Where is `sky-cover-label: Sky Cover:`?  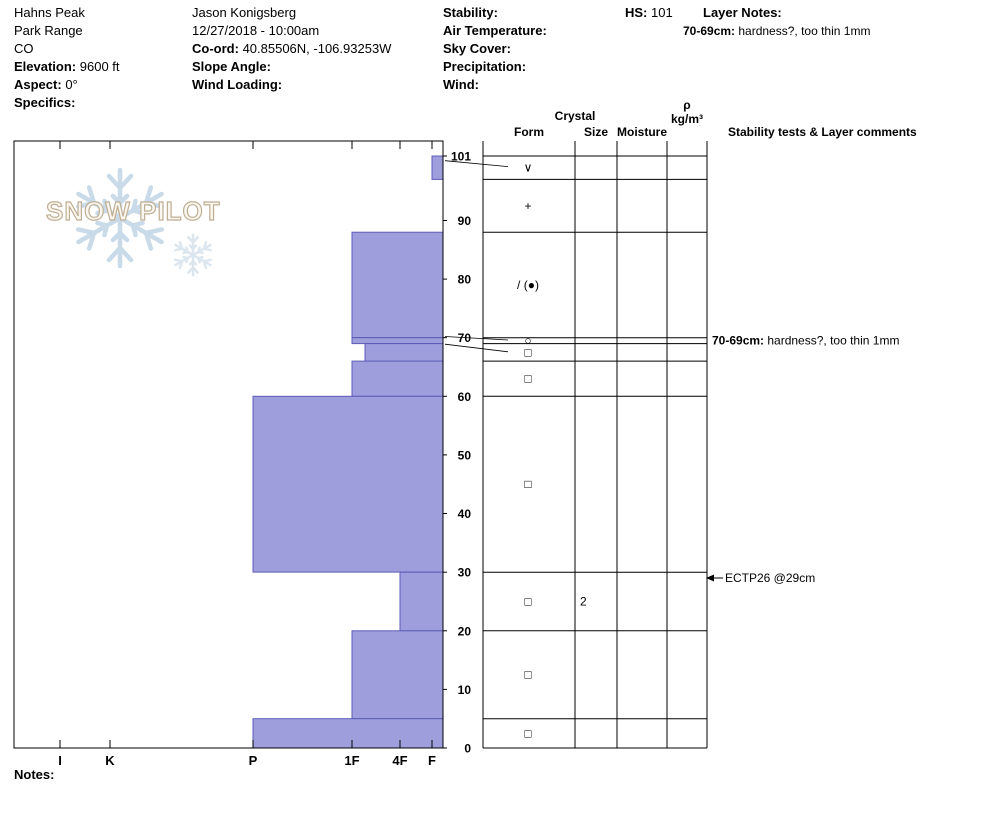 sky-cover-label: Sky Cover: is located at coordinates (477, 48).